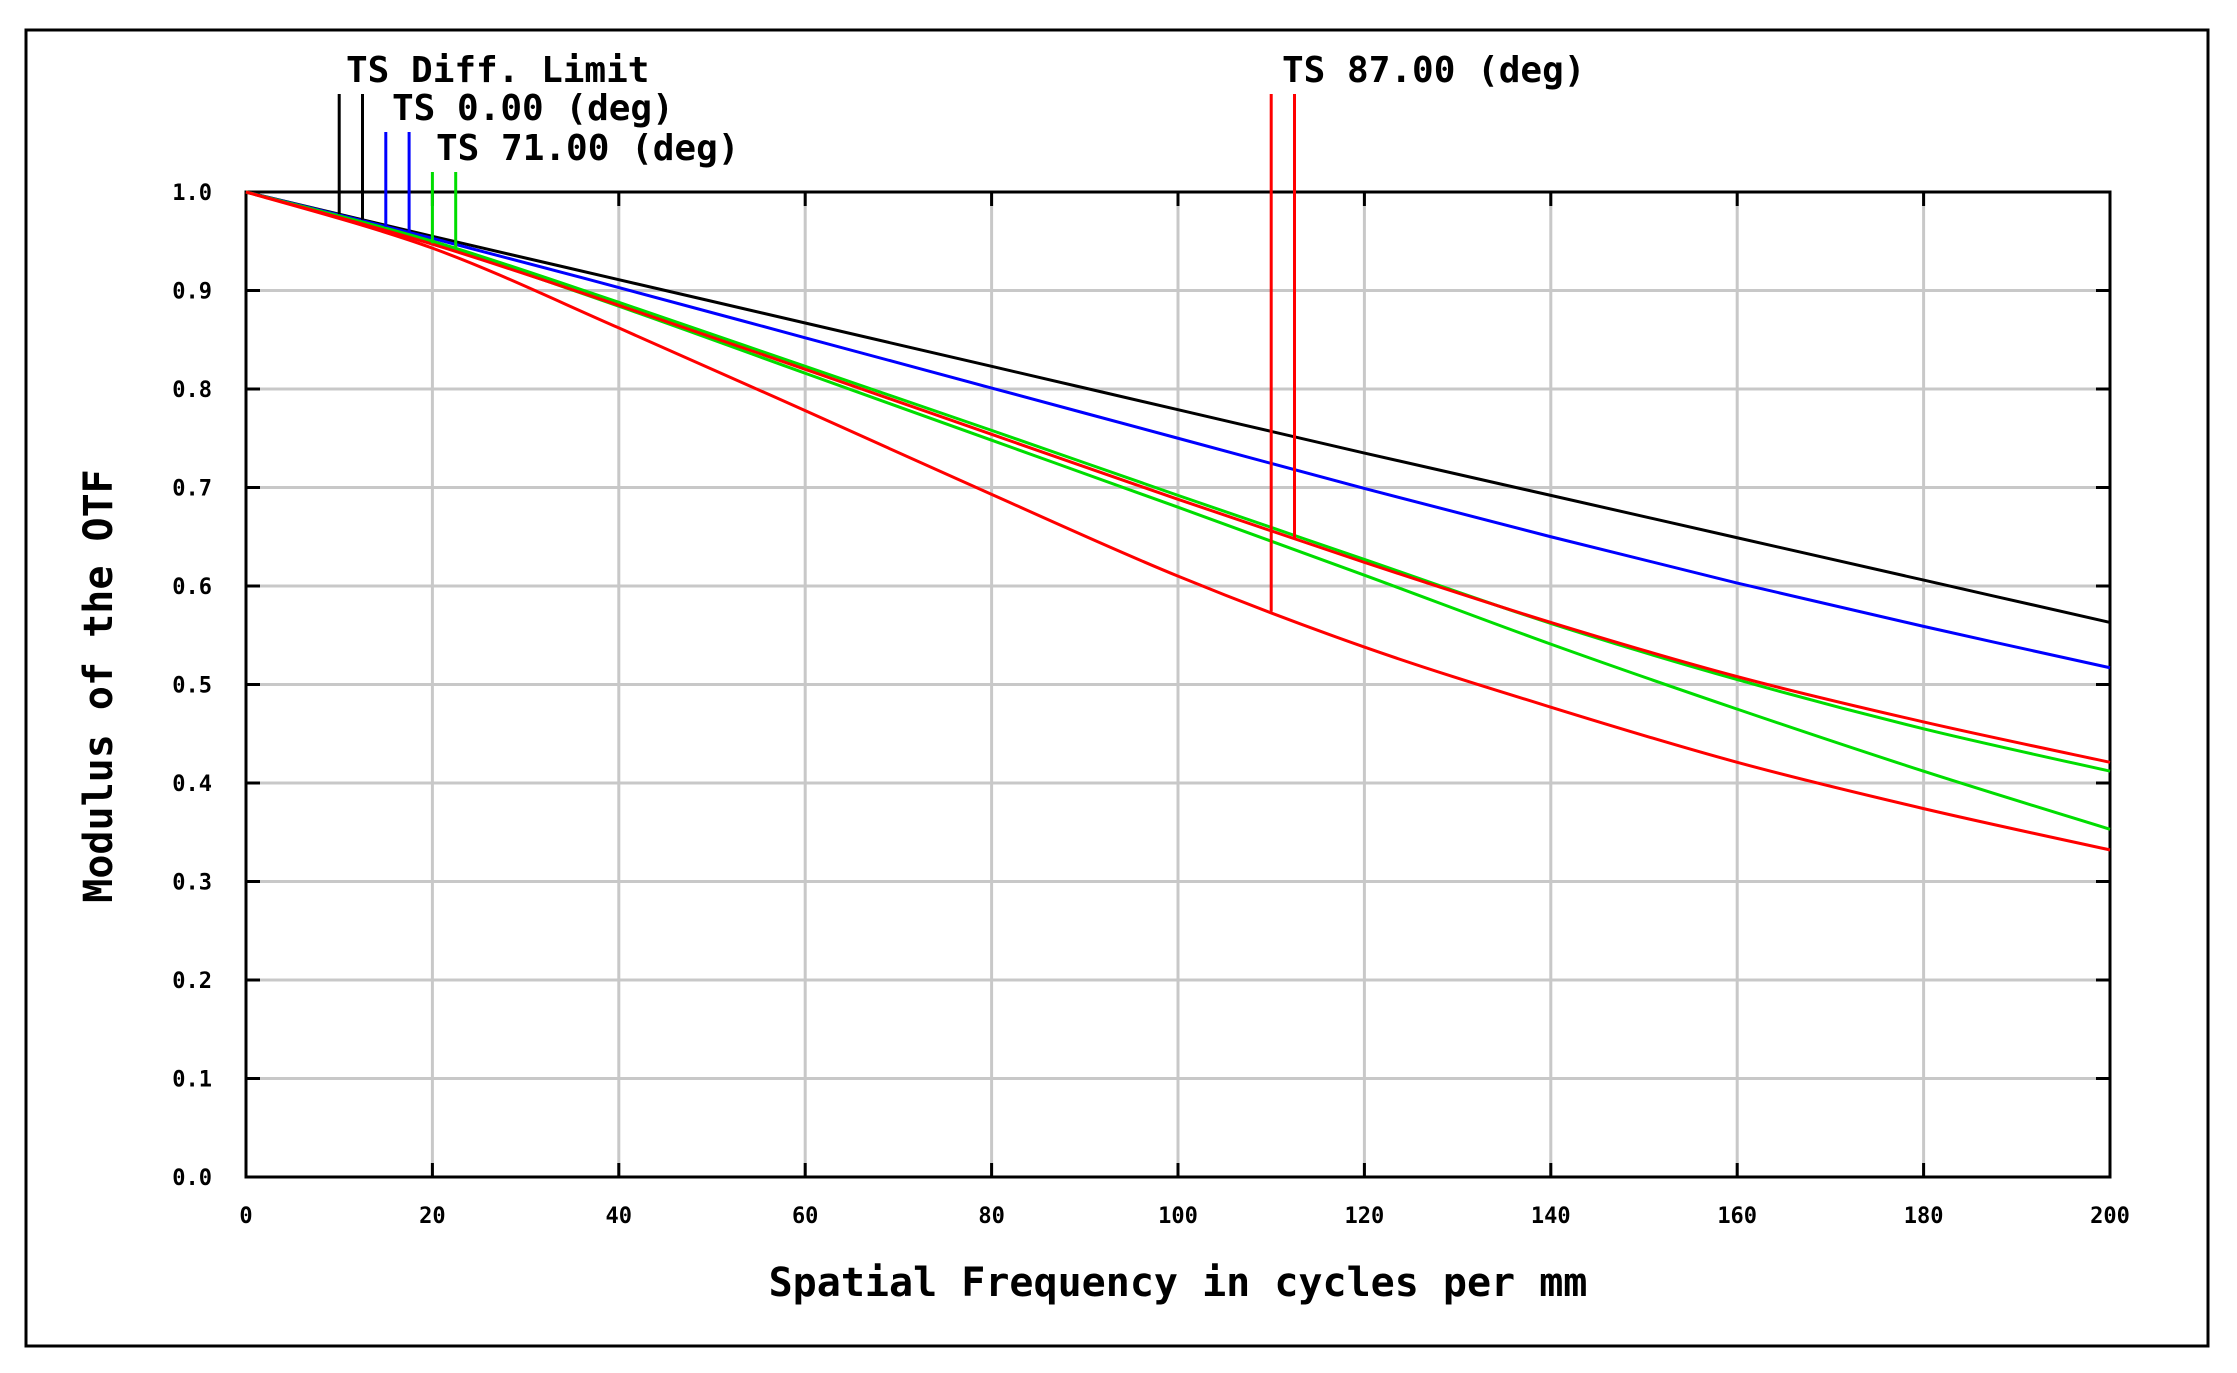 The width and height of the screenshot is (2237, 1373). I want to click on y-tick-label: 0.4, so click(192, 784).